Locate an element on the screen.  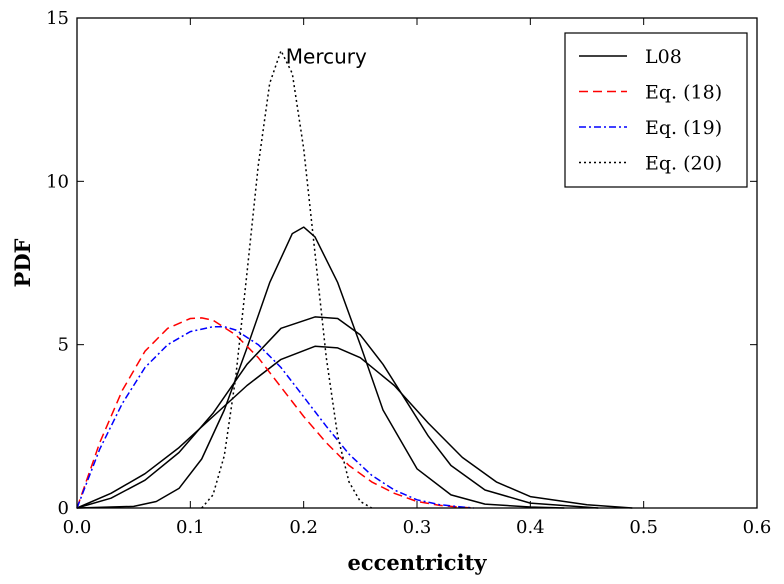
x-tick-label: 0.2 is located at coordinates (303, 527).